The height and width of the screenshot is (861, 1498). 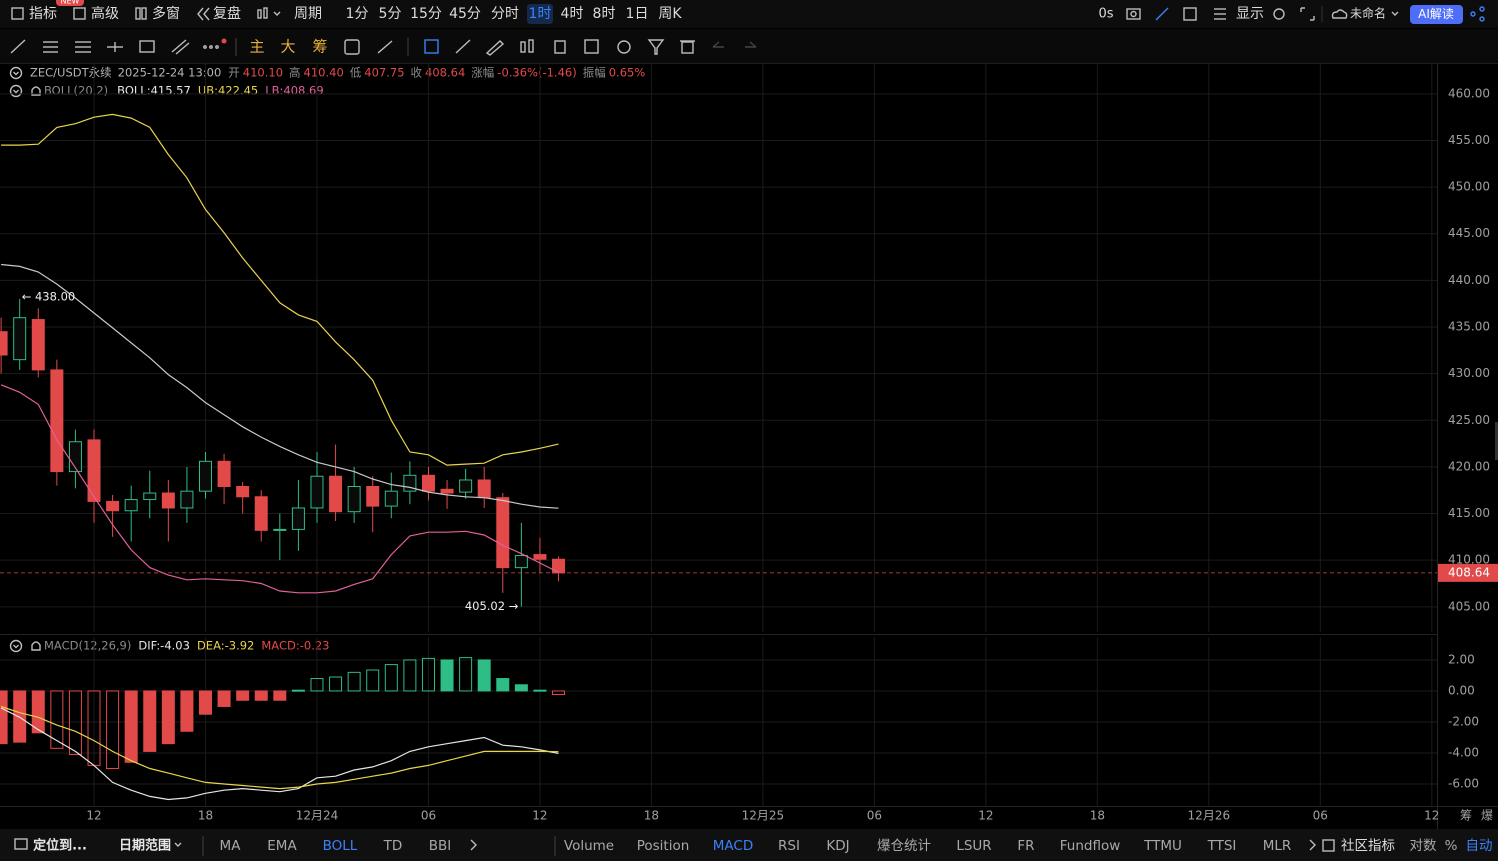 What do you see at coordinates (70, 3) in the screenshot?
I see `badge-text: NEW` at bounding box center [70, 3].